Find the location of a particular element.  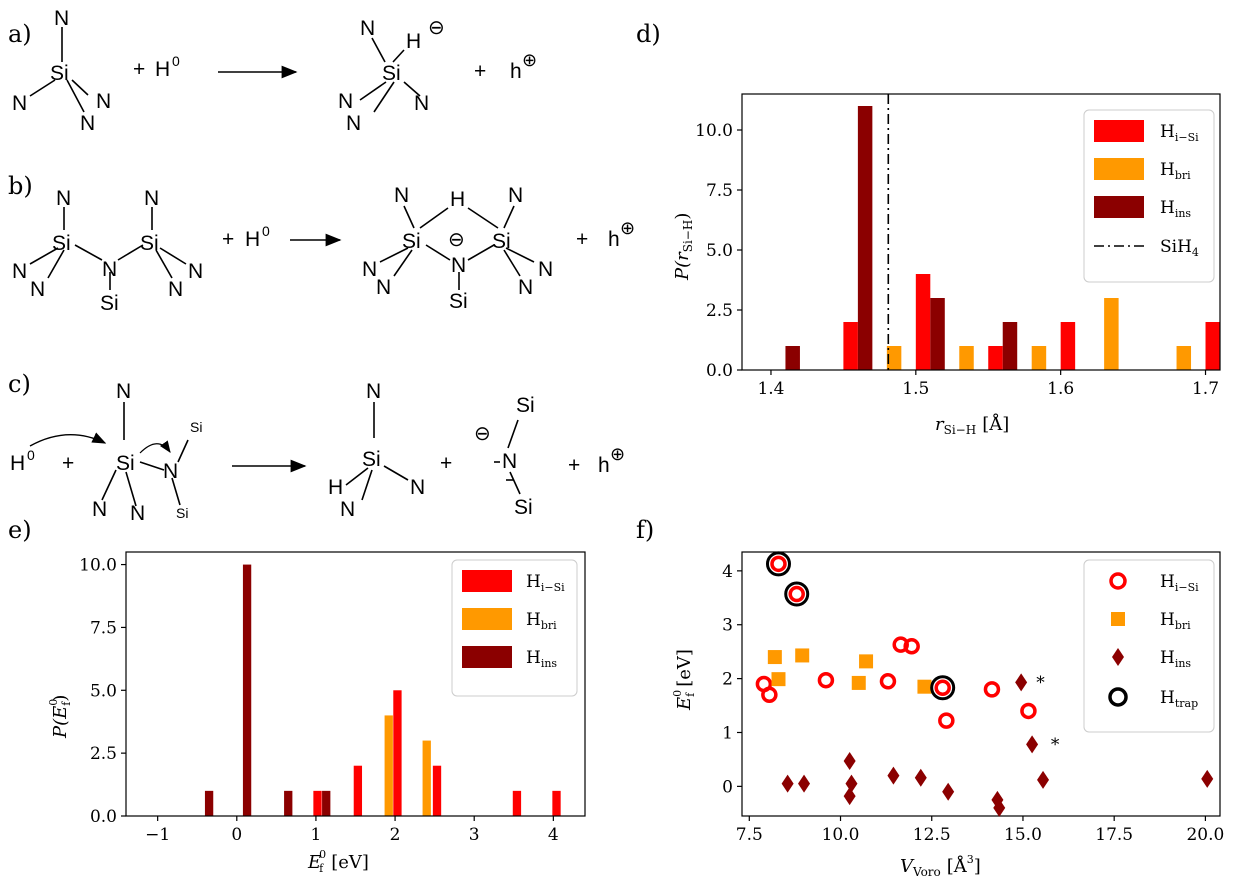

x-tick-label: 2 is located at coordinates (395, 835).